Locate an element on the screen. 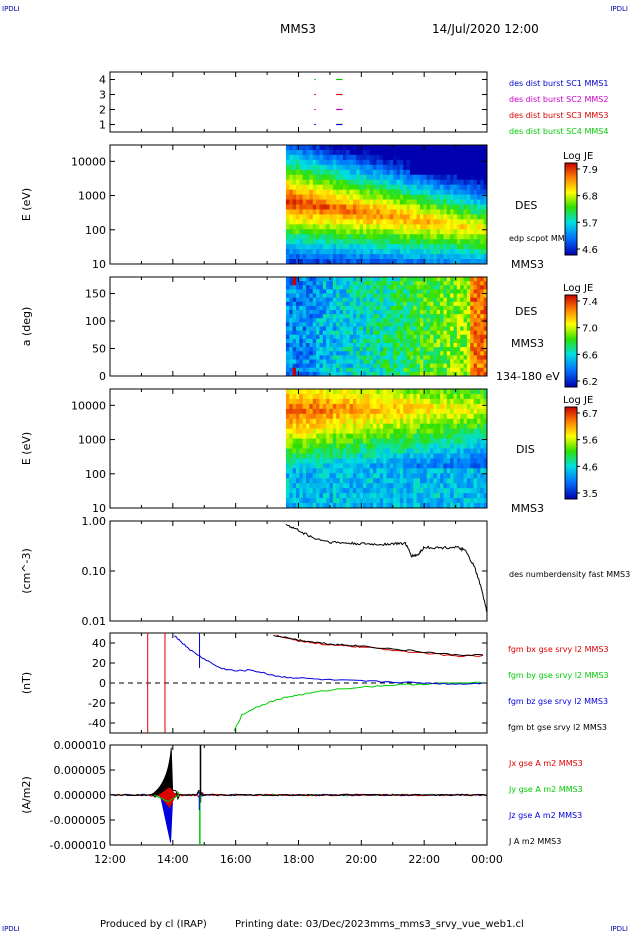 This screenshot has width=630, height=934. colorbar is located at coordinates (571, 209).